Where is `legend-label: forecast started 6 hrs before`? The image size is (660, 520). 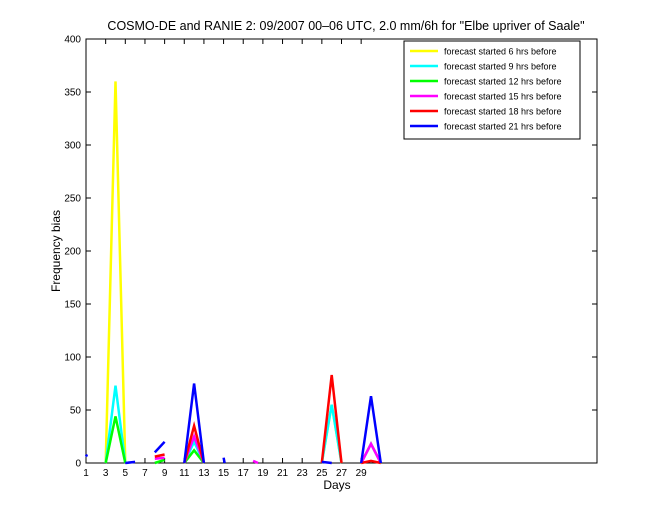 legend-label: forecast started 6 hrs before is located at coordinates (500, 52).